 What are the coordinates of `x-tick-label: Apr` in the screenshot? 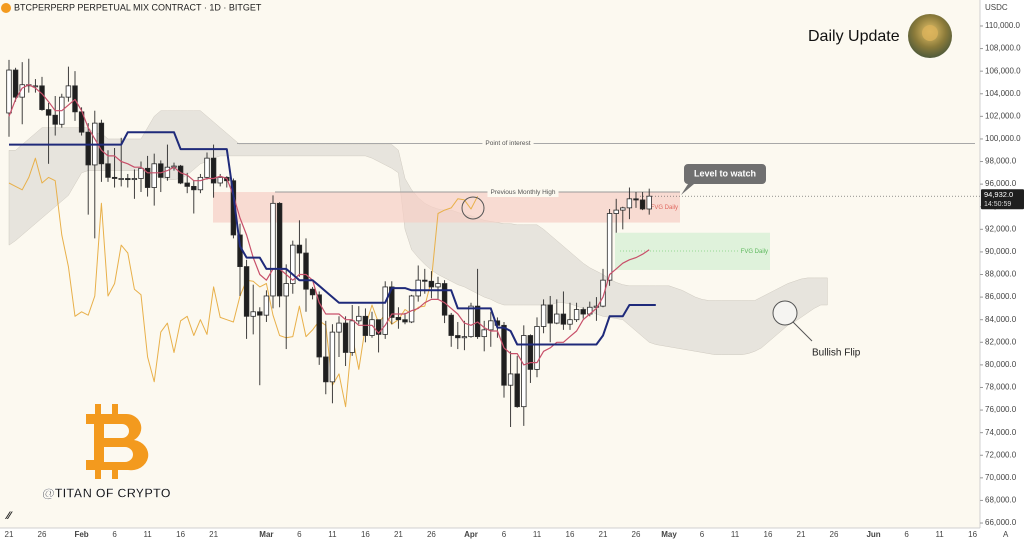 It's located at (471, 534).